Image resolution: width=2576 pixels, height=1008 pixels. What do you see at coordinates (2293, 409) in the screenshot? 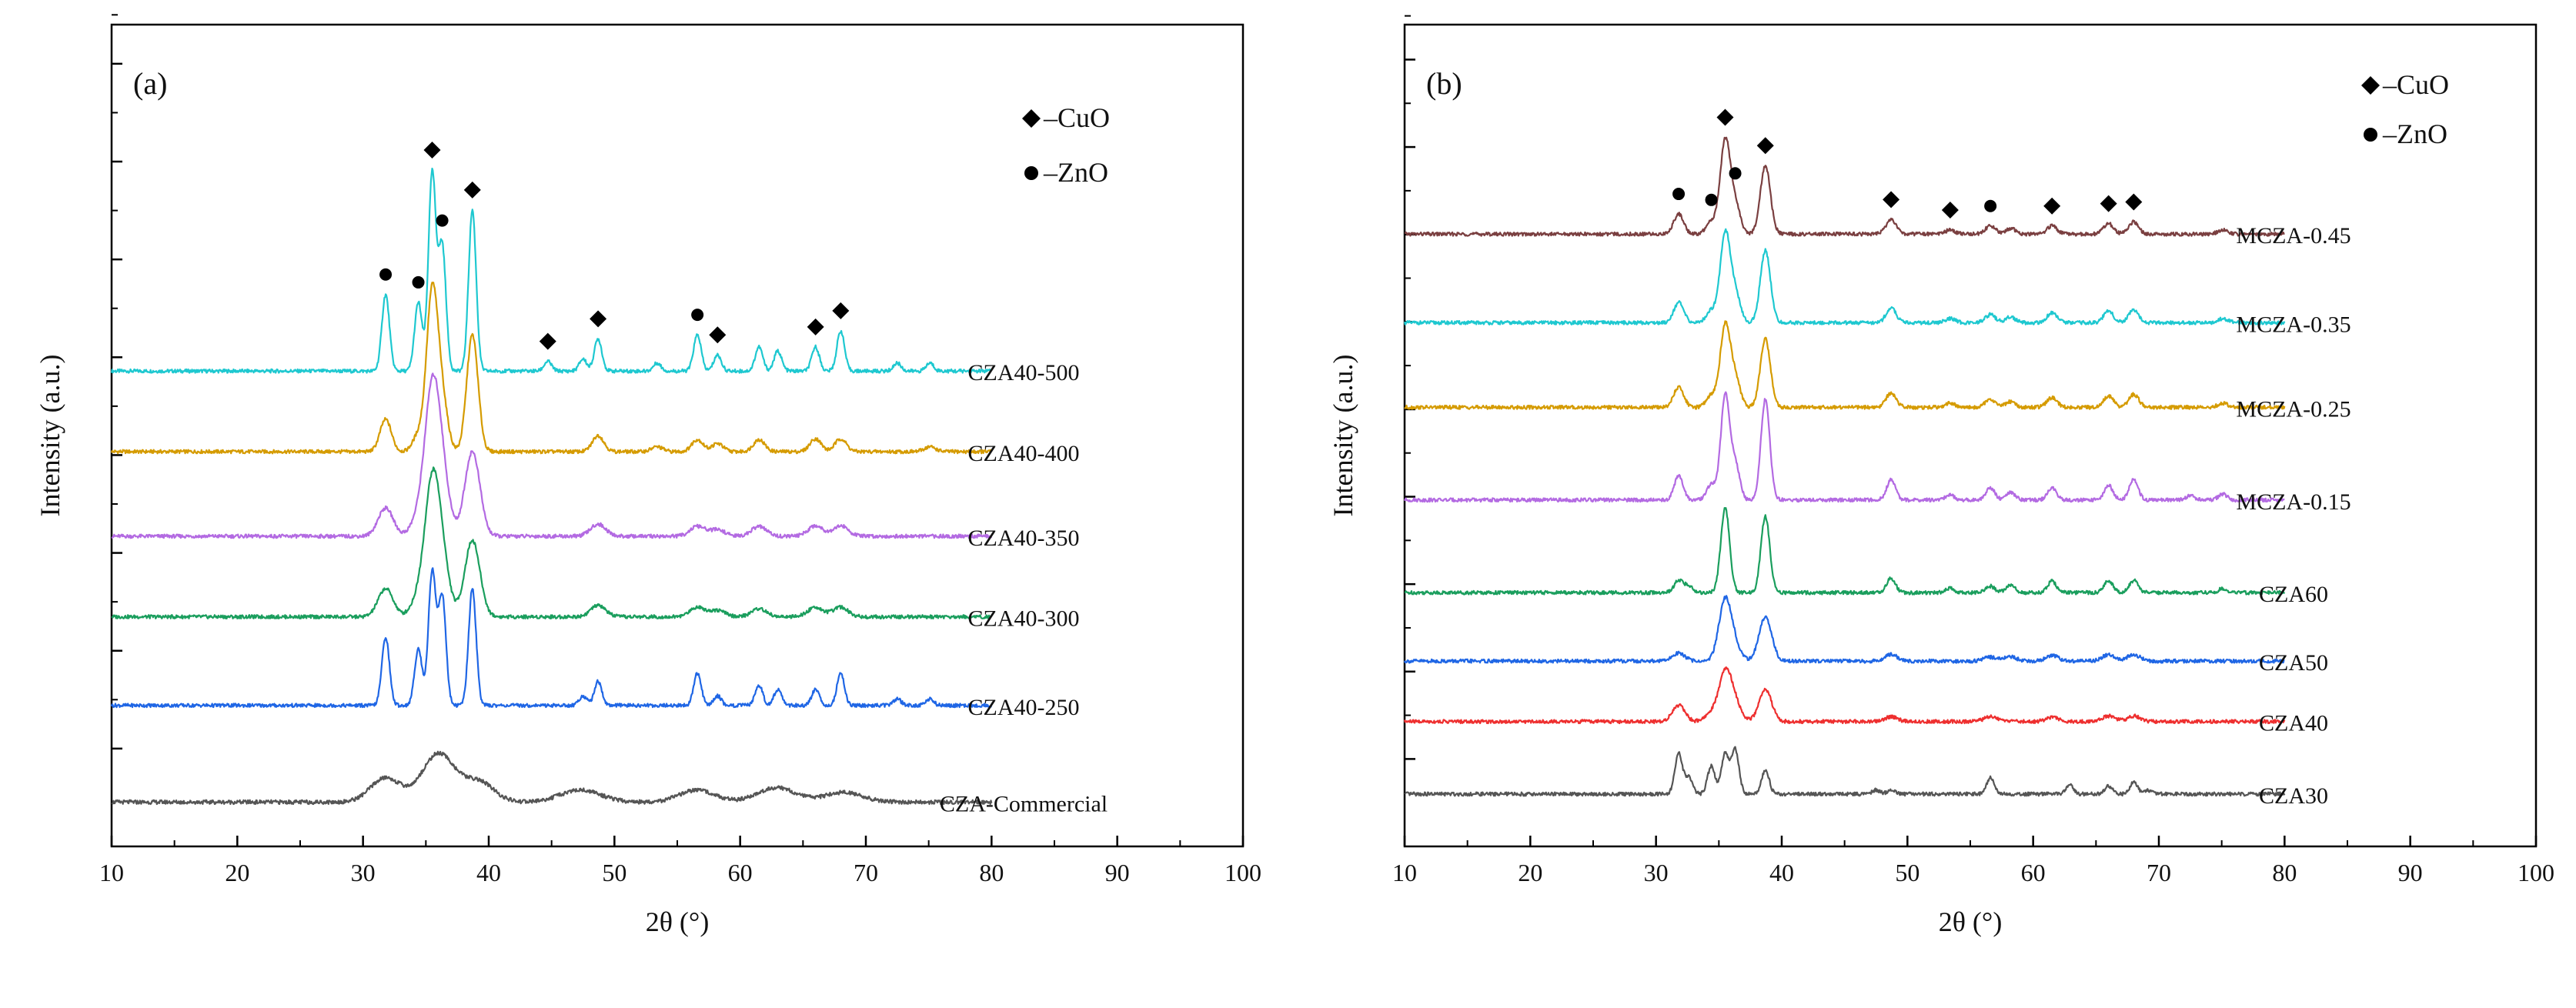
I see `series-label: MCZA-0.25` at bounding box center [2293, 409].